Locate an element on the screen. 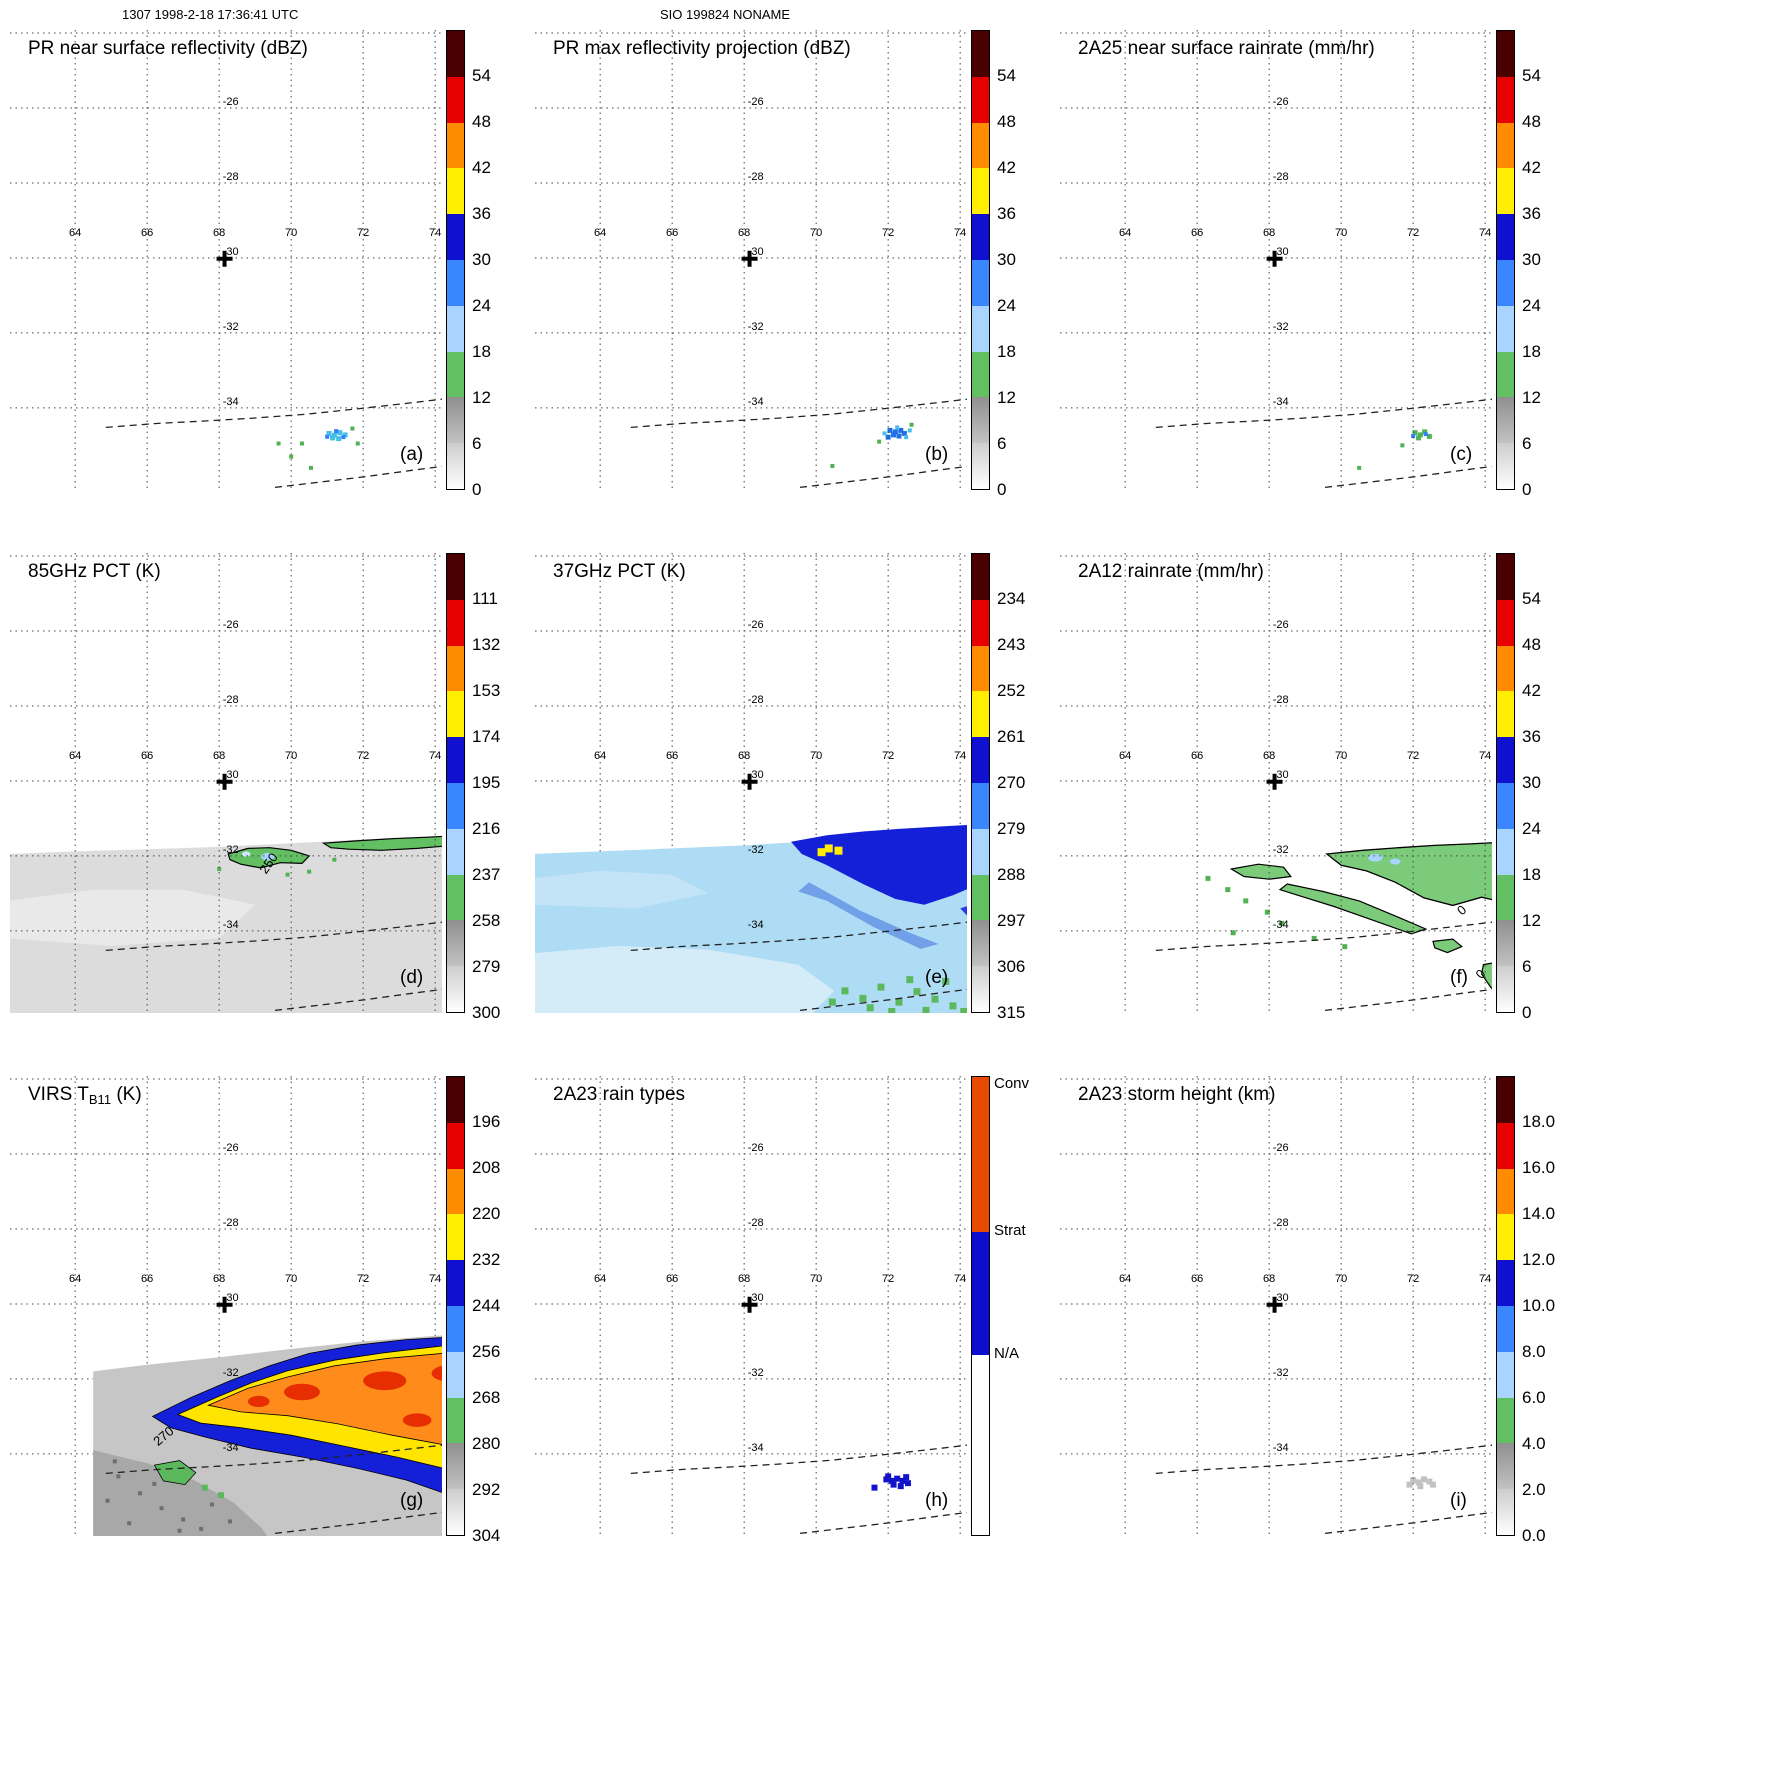 Image resolution: width=1771 pixels, height=1771 pixels. colorbar-tick: 220 is located at coordinates (486, 1213).